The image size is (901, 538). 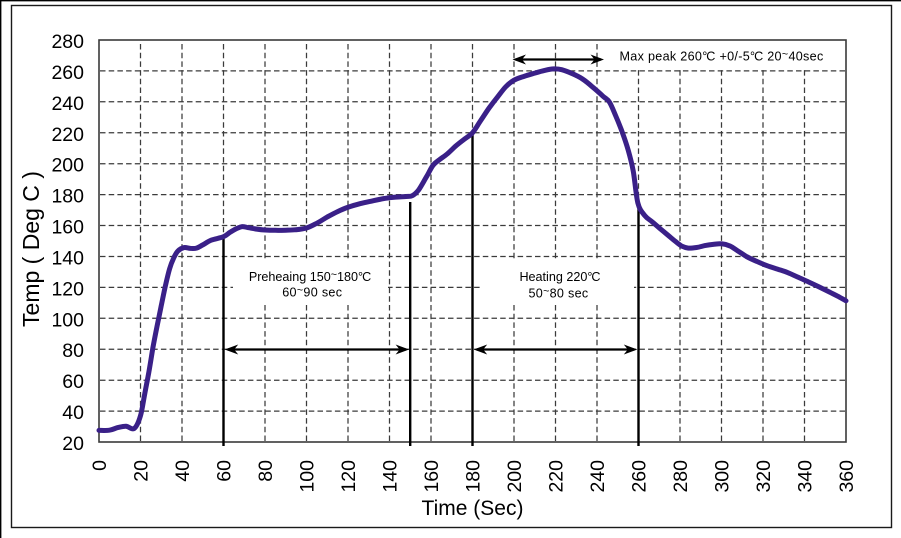 I want to click on svg-text: 60~90 sec, so click(x=312, y=291).